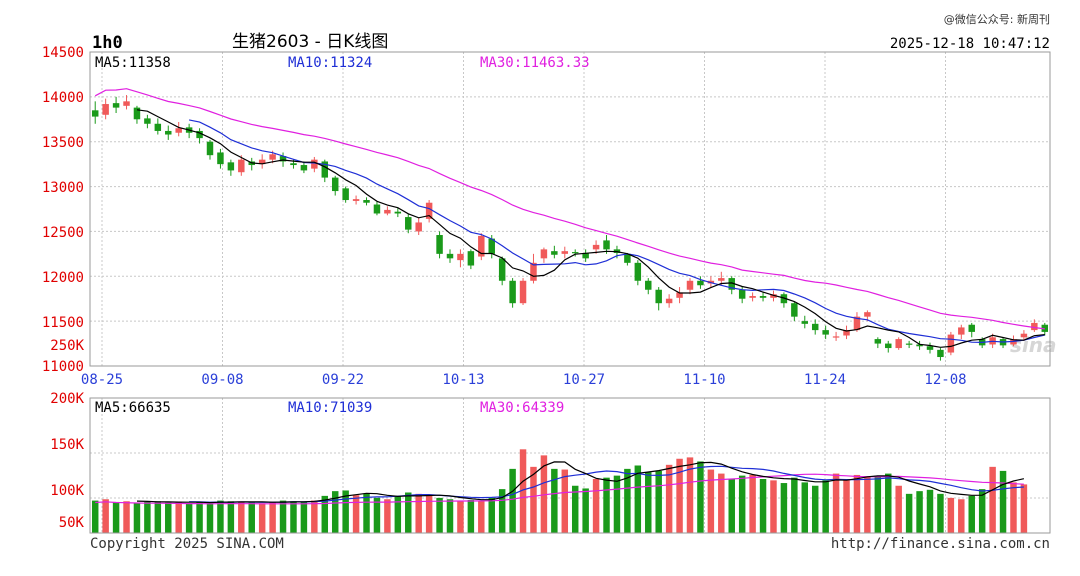 The height and width of the screenshot is (576, 1080). What do you see at coordinates (107, 43) in the screenshot?
I see `period-label: 1h0` at bounding box center [107, 43].